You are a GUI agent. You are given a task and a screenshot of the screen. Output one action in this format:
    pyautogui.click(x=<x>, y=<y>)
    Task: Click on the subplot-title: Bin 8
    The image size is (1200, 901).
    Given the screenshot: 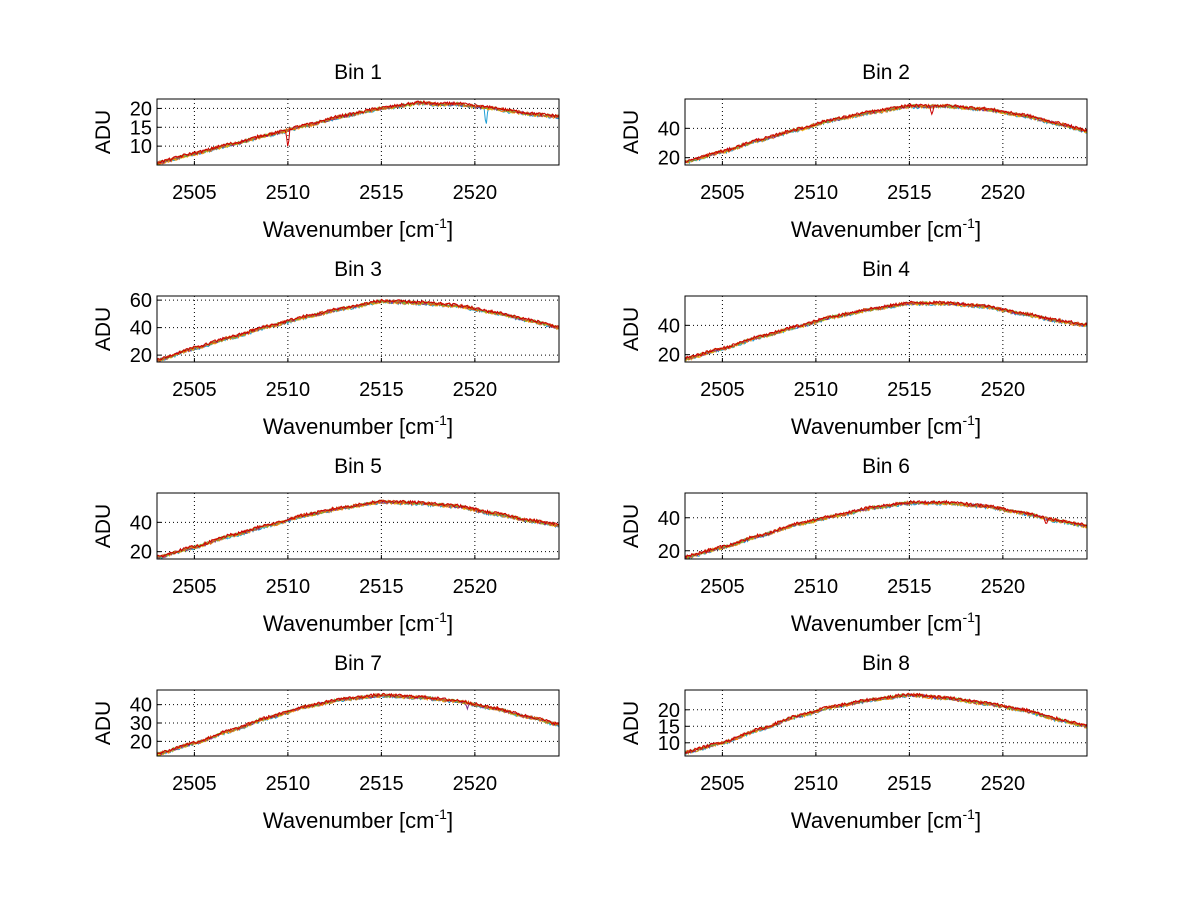 What is the action you would take?
    pyautogui.click(x=886, y=663)
    